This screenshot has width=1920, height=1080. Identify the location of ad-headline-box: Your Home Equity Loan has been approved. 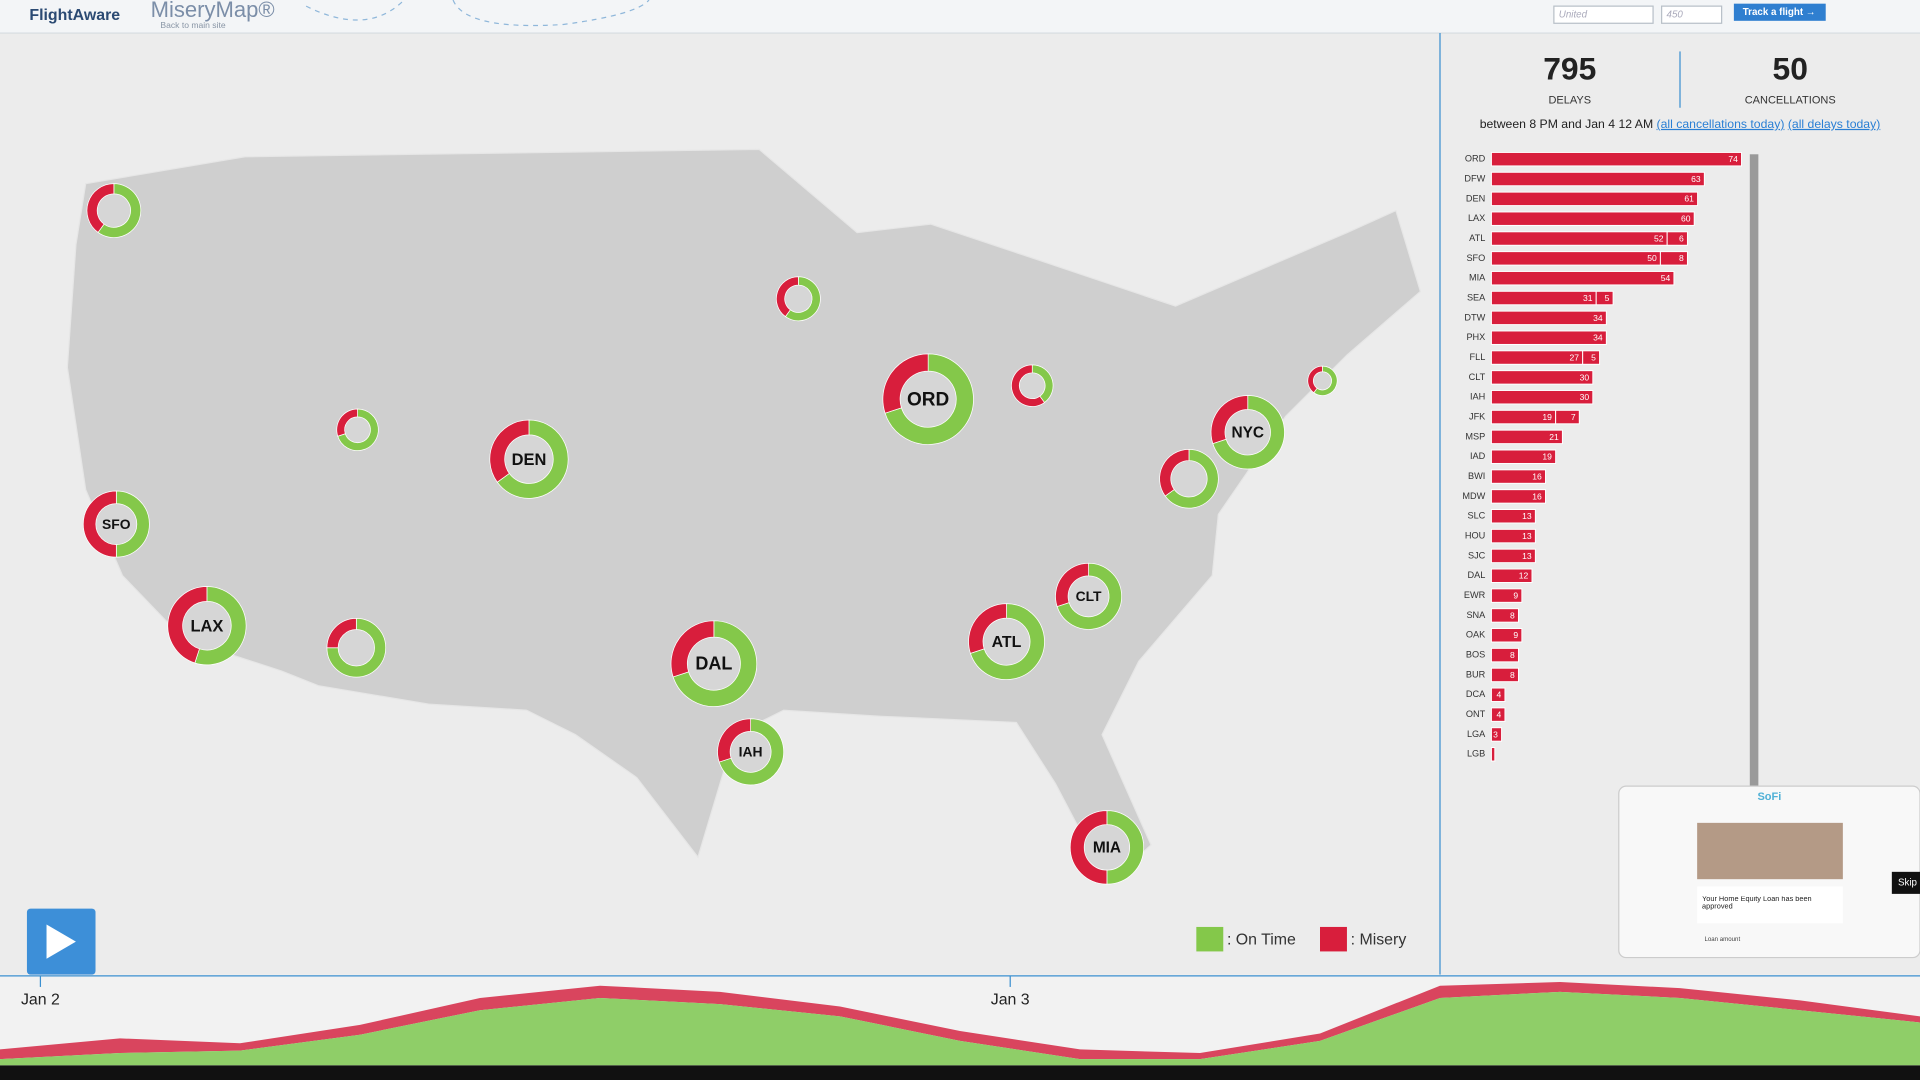
(1757, 903).